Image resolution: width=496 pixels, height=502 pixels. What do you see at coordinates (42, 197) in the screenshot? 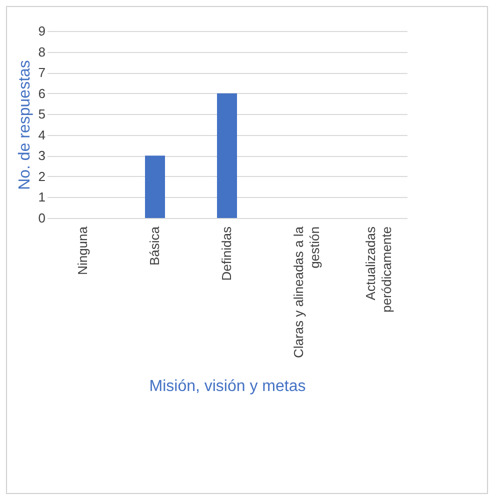
I see `y-tick-label: 1` at bounding box center [42, 197].